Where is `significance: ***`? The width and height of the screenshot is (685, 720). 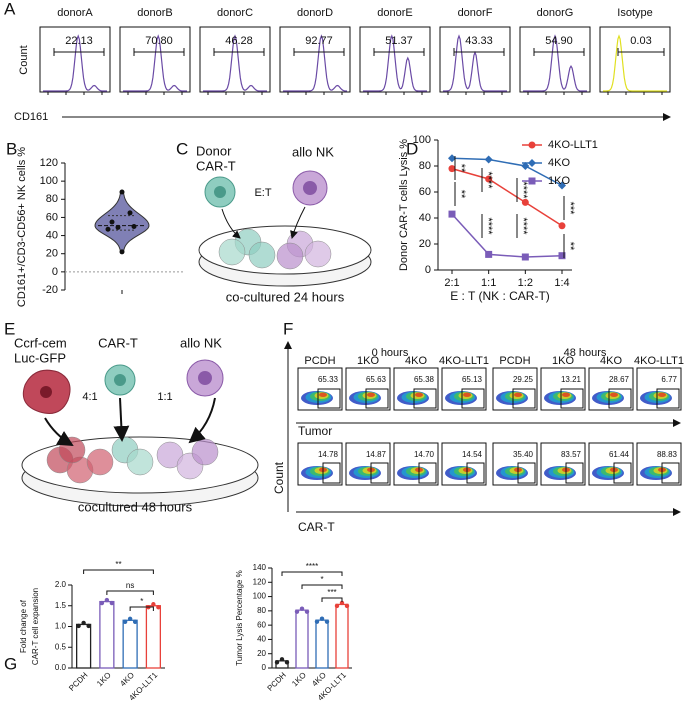
significance: *** is located at coordinates (331, 592).